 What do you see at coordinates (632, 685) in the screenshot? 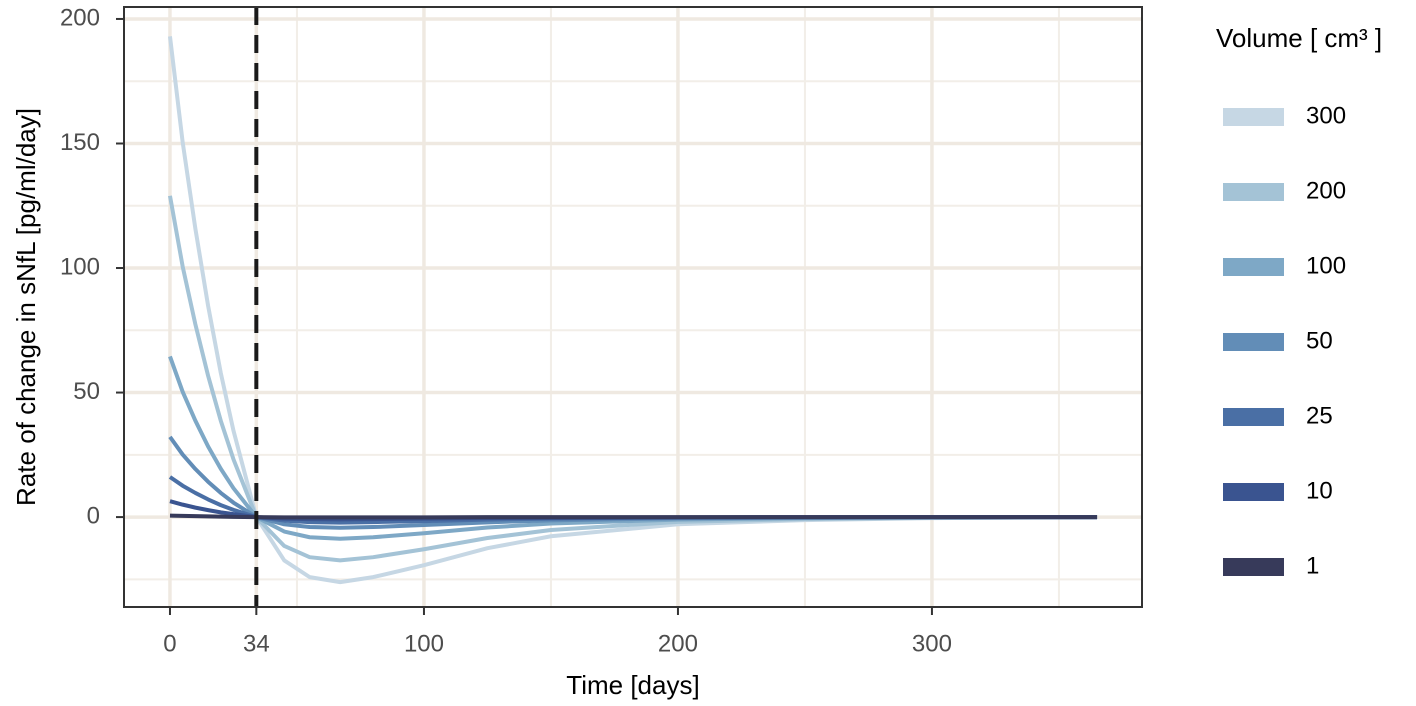
I see `x-axis-title: Time [days]` at bounding box center [632, 685].